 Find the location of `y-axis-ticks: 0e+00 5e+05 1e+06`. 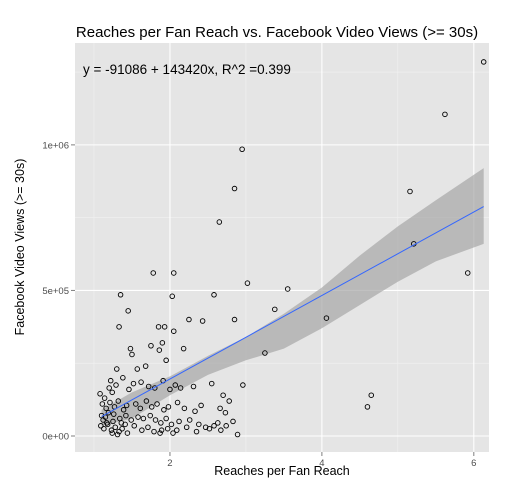

y-axis-ticks: 0e+00 5e+05 1e+06 is located at coordinates (58, 291).